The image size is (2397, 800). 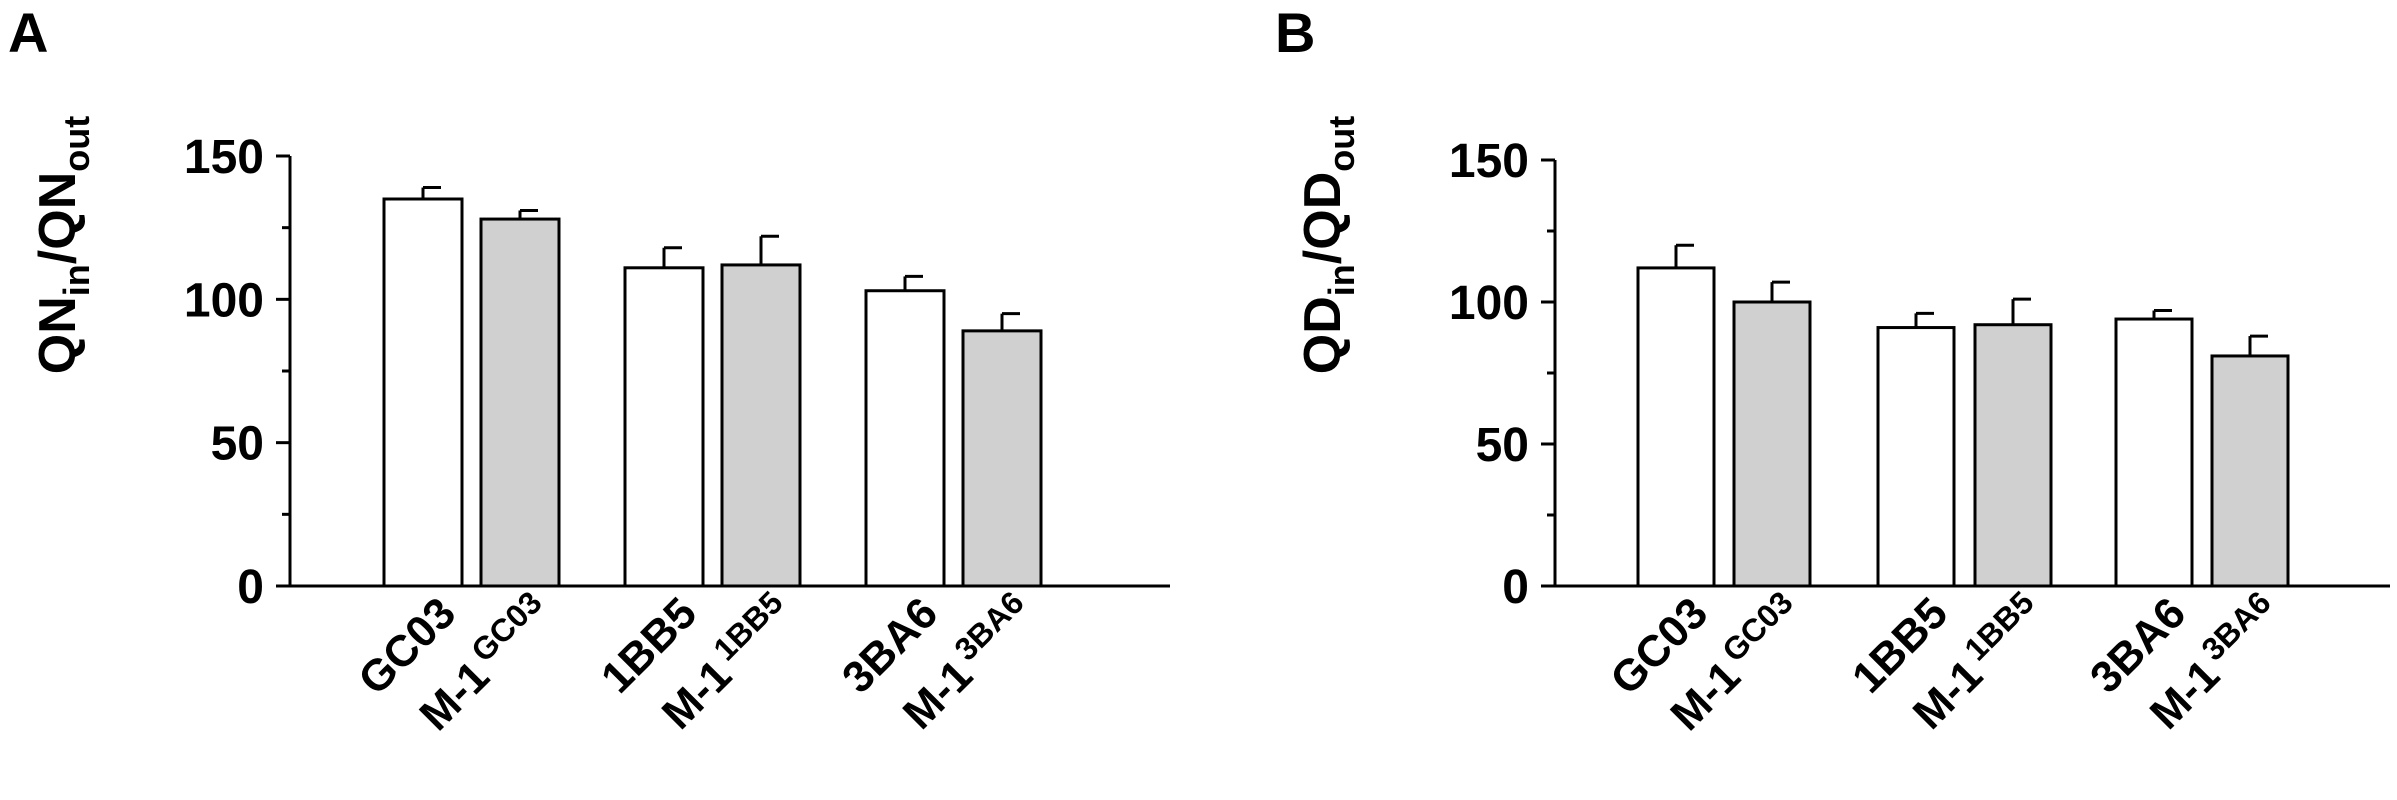 I want to click on panel-b-ylabel-sub1: in, so click(x=1341, y=280).